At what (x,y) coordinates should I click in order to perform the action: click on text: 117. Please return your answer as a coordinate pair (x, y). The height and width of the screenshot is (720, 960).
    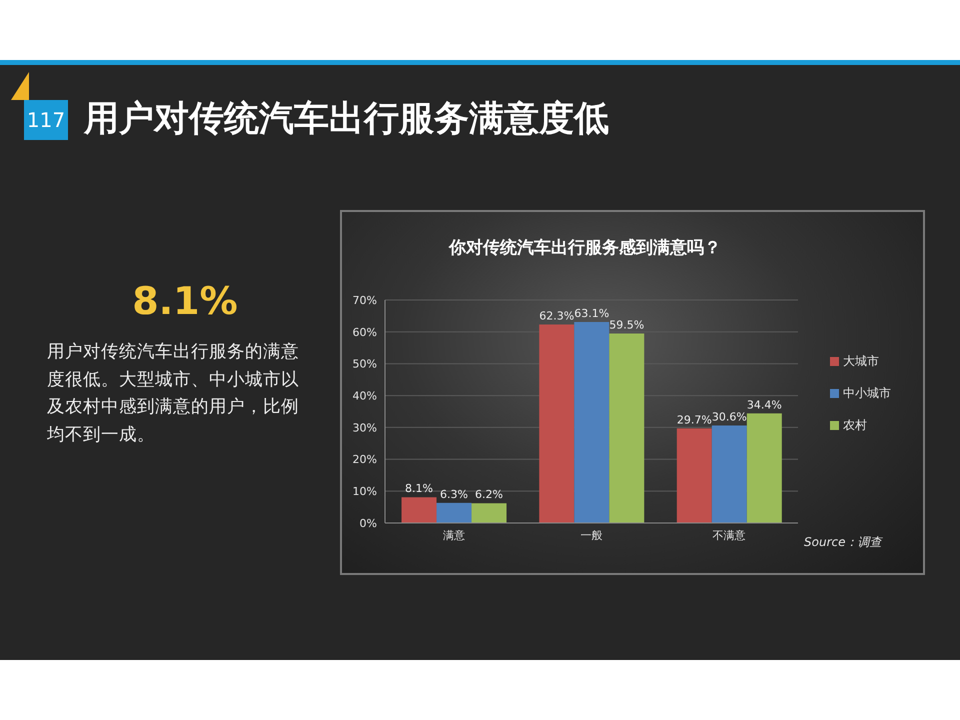
    Looking at the image, I should click on (46, 120).